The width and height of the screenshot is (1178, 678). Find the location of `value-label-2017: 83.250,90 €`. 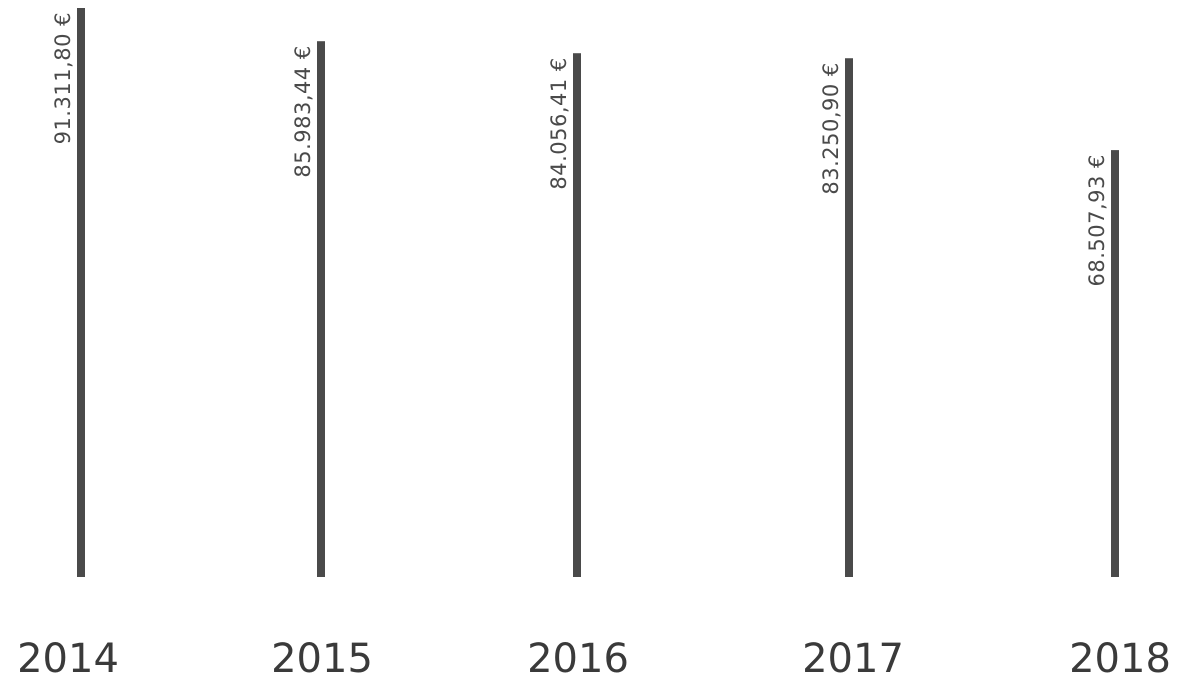

value-label-2017: 83.250,90 € is located at coordinates (831, 128).